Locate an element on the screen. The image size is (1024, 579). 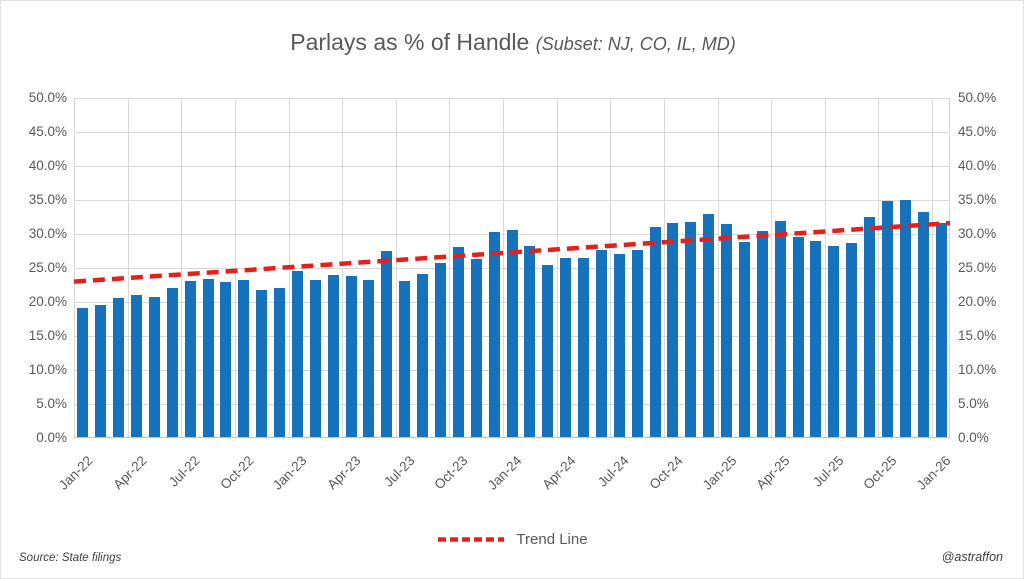
y-tick-label-right: 20.0% is located at coordinates (977, 301).